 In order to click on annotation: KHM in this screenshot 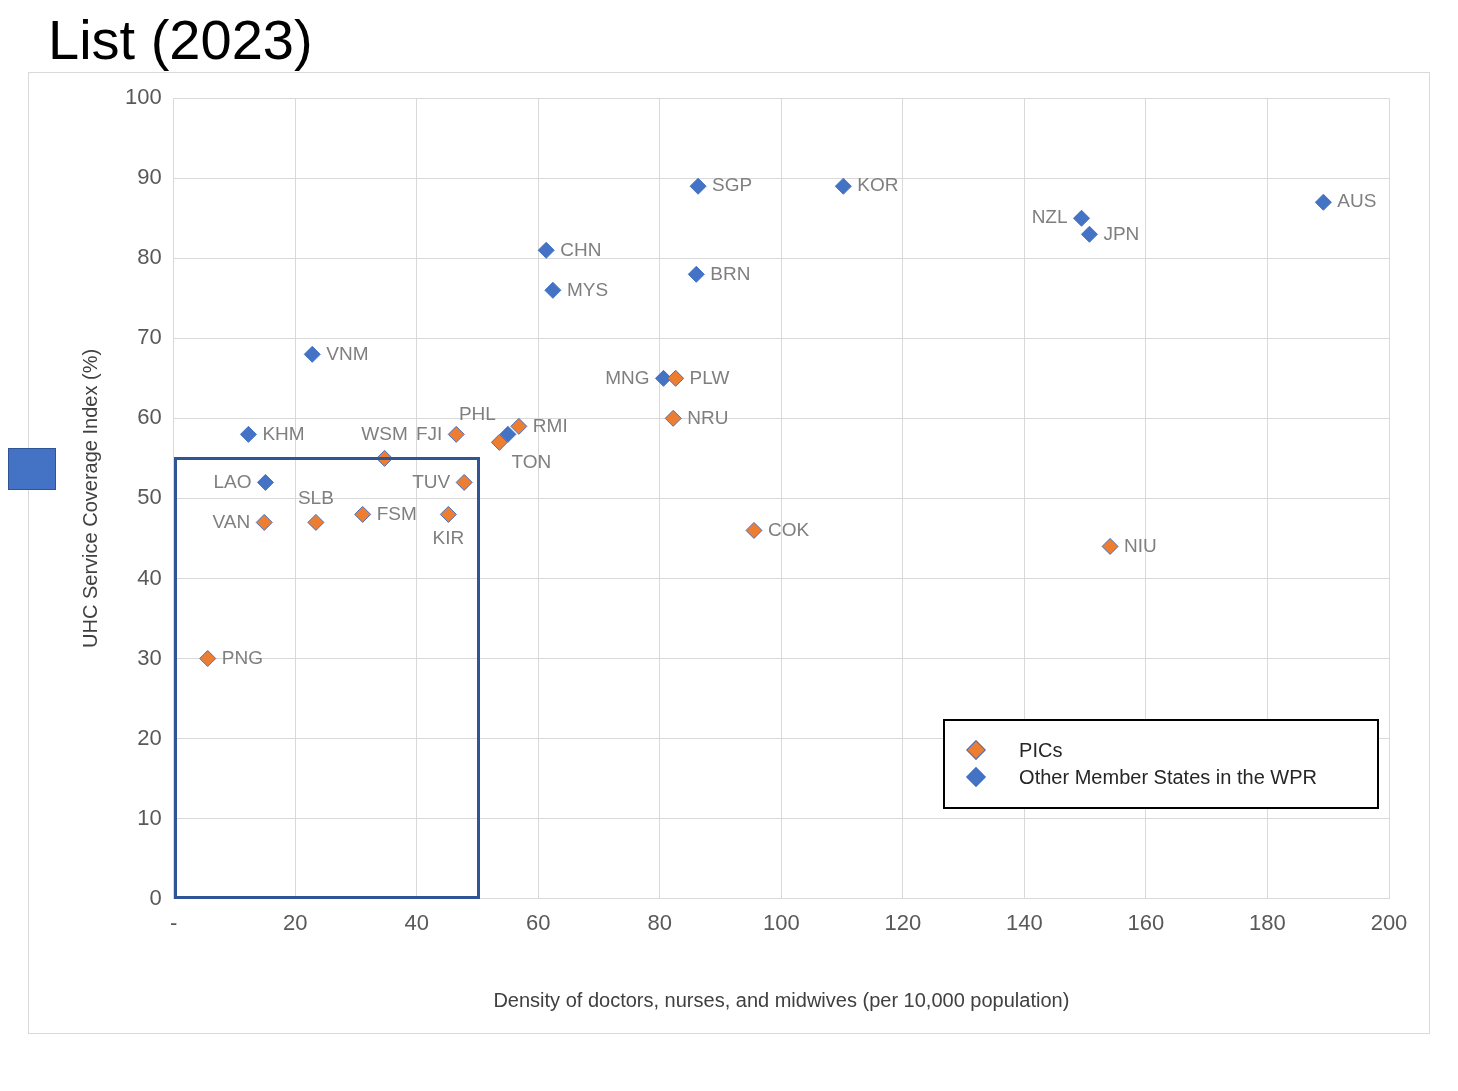, I will do `click(283, 433)`.